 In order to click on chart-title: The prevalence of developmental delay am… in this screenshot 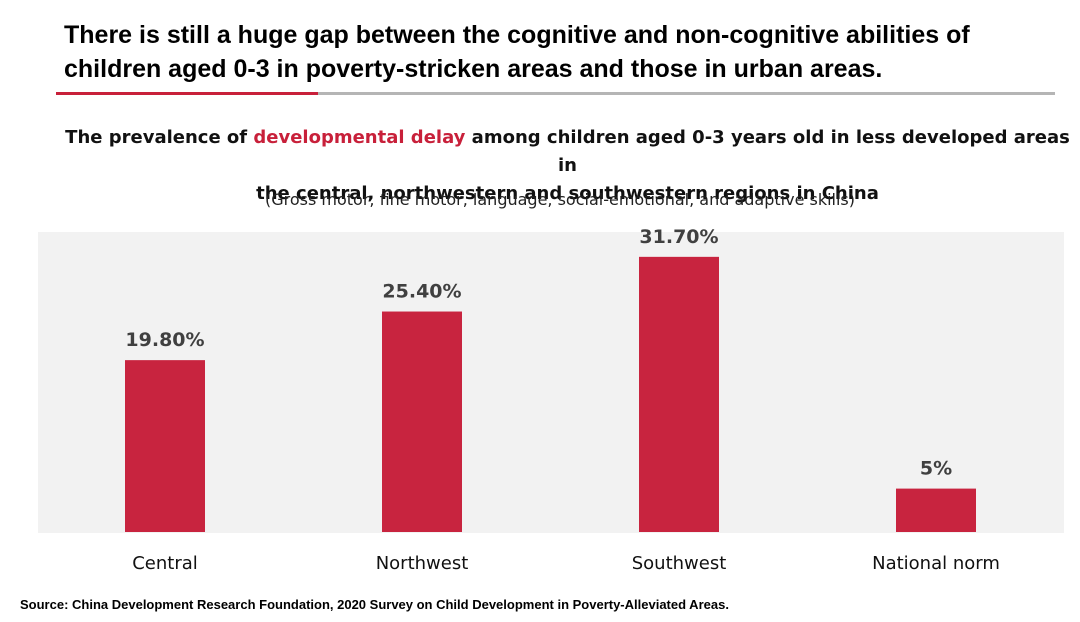, I will do `click(567, 166)`.